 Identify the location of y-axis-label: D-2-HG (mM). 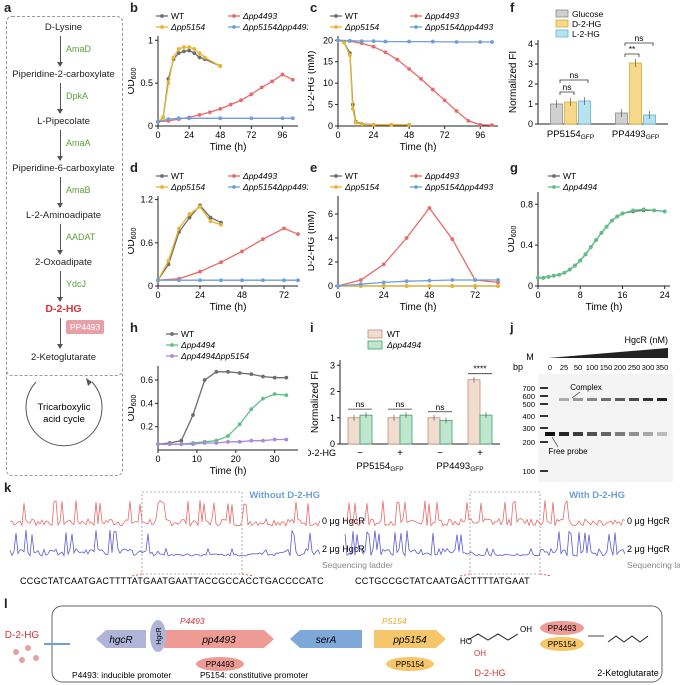
(312, 241).